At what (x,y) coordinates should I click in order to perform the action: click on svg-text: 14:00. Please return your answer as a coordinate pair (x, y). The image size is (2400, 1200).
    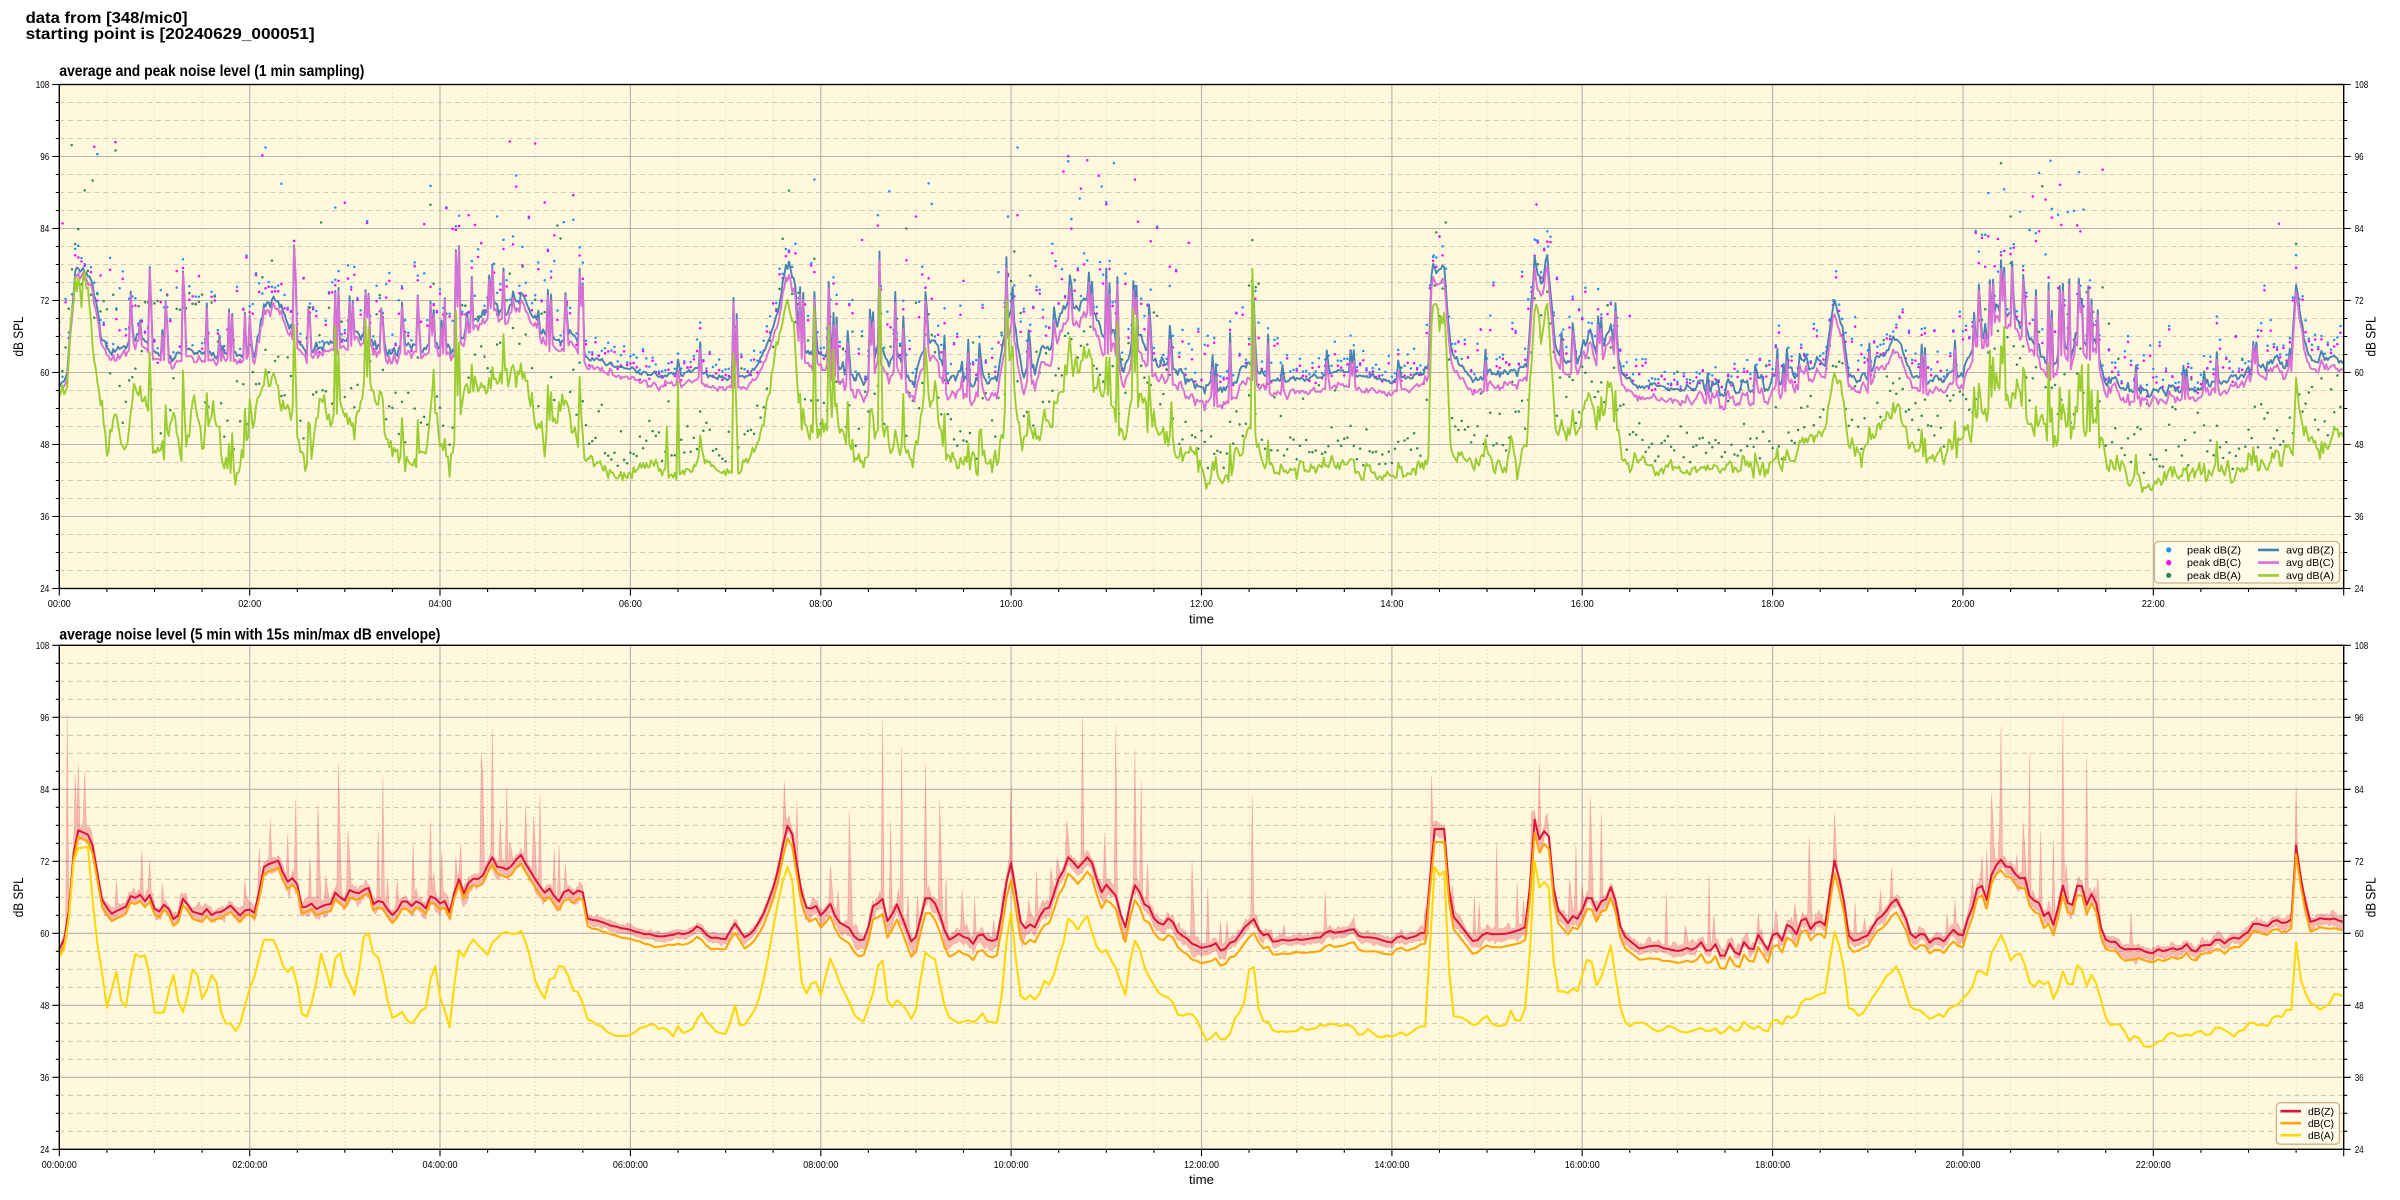
    Looking at the image, I should click on (1391, 604).